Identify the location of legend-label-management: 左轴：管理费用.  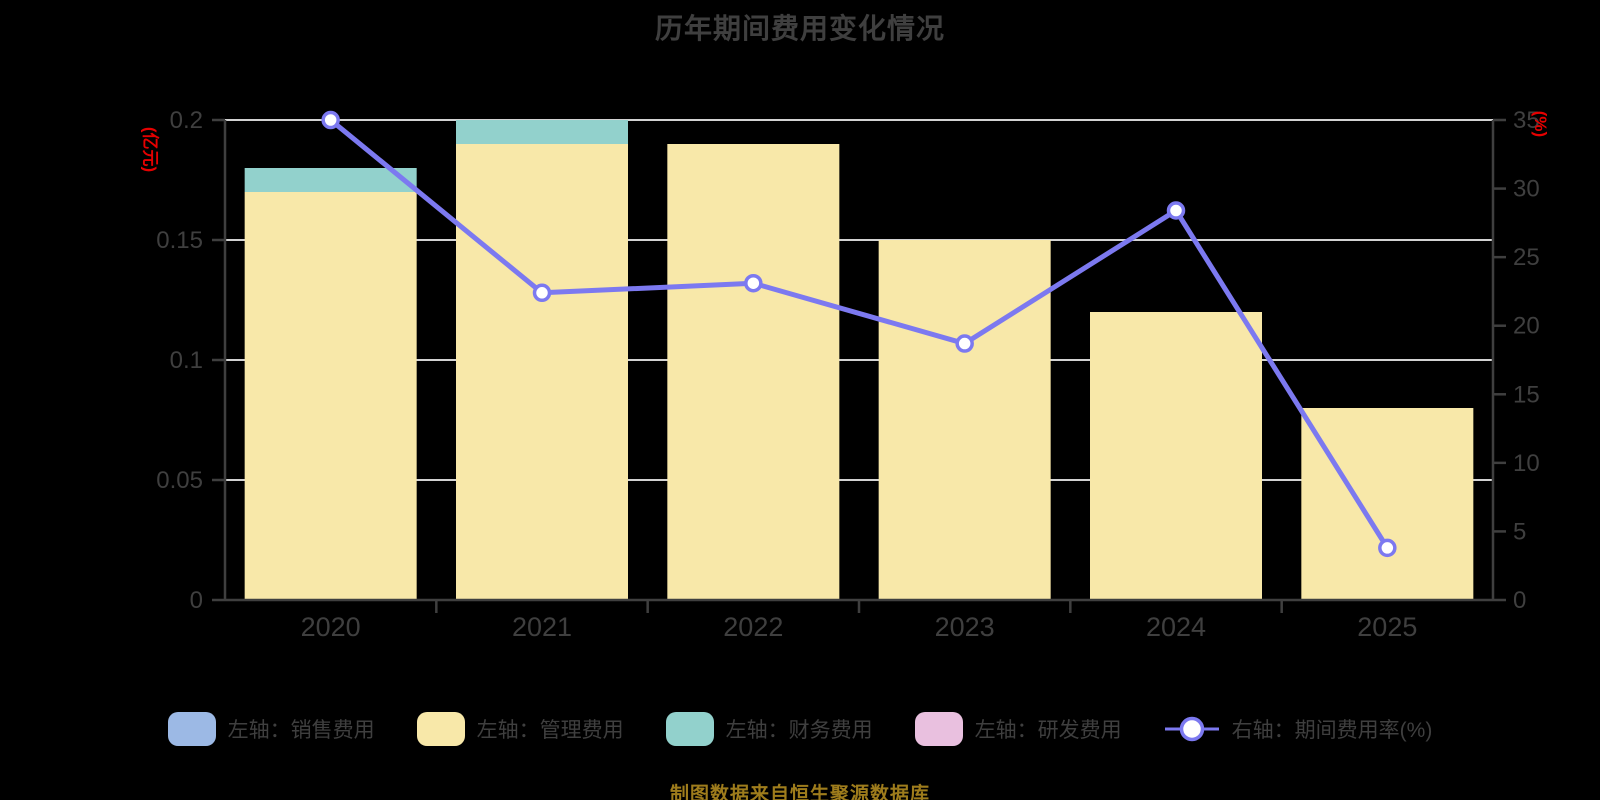
(550, 730).